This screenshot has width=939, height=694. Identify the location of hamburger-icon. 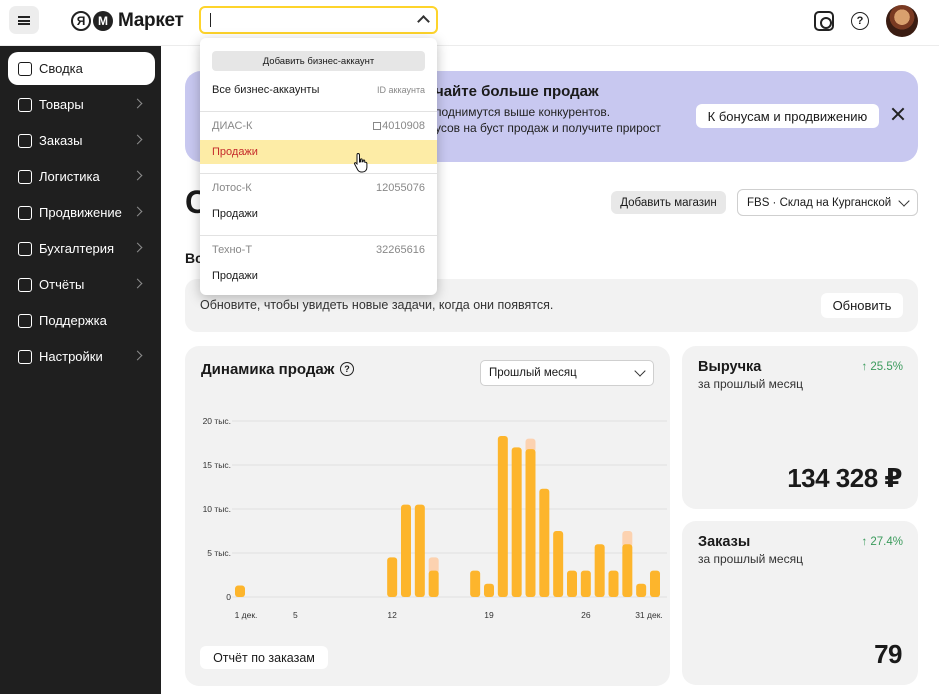
(24, 20).